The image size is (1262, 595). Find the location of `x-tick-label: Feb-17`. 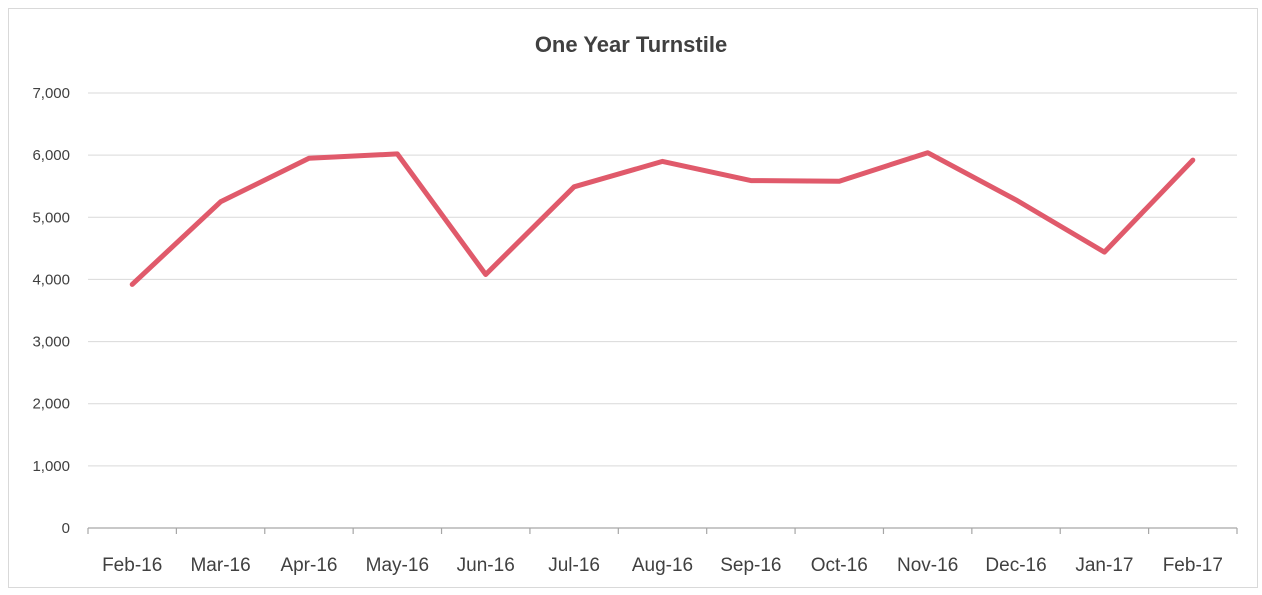

x-tick-label: Feb-17 is located at coordinates (1193, 565).